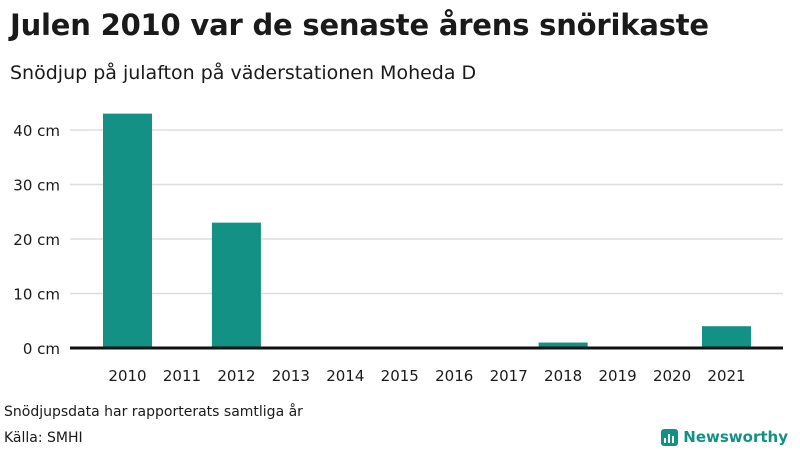  What do you see at coordinates (670, 437) in the screenshot?
I see `bar-chart-icon` at bounding box center [670, 437].